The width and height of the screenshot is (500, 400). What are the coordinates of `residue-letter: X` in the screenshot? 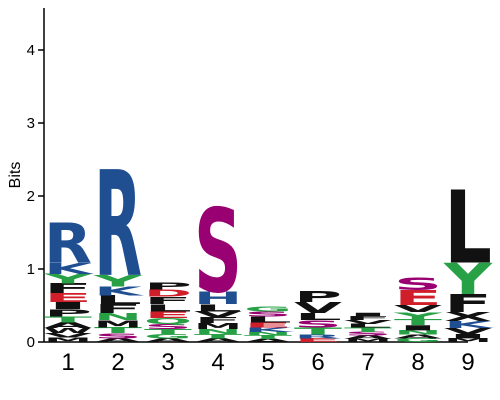 It's located at (468, 317).